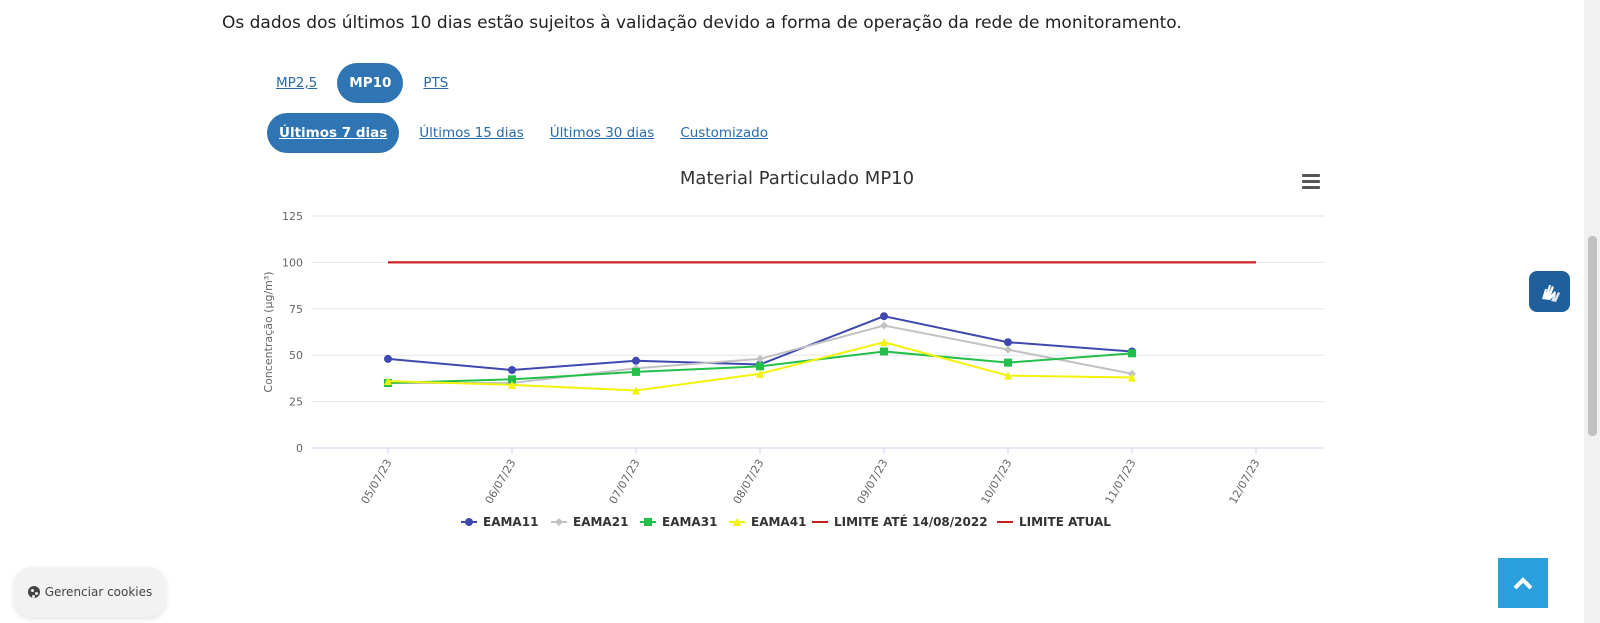  I want to click on chevron-up-icon, so click(1523, 583).